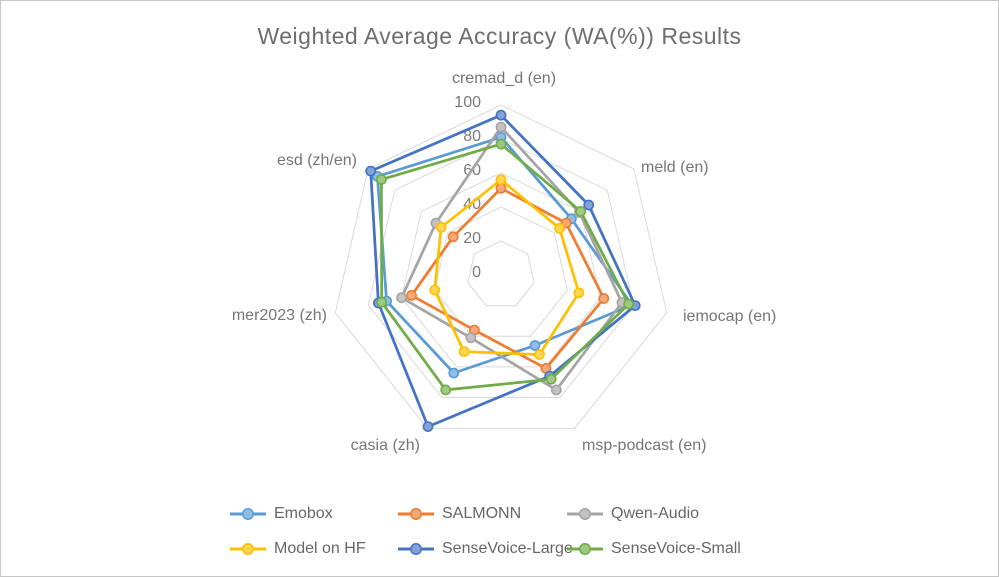 Image resolution: width=999 pixels, height=577 pixels. Describe the element at coordinates (371, 171) in the screenshot. I see `point-sensevoice-large-esd-zh-en` at that location.